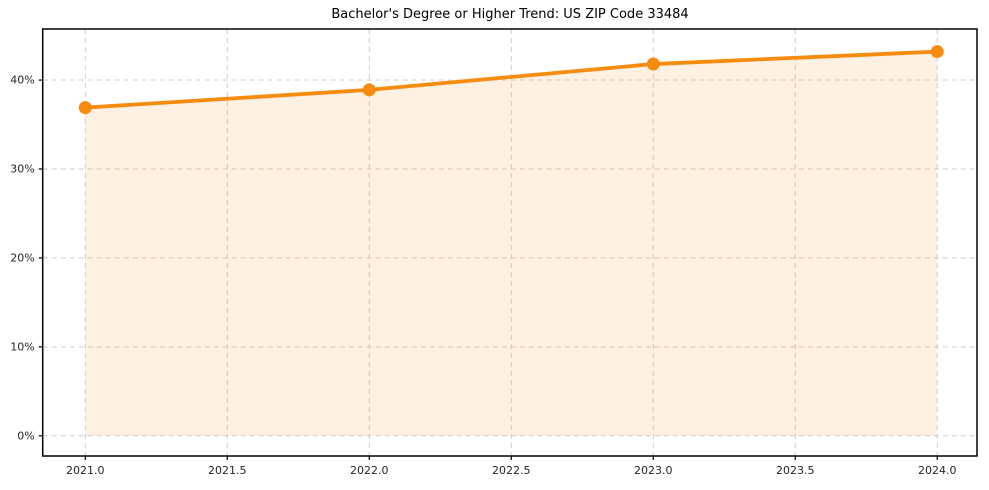 The width and height of the screenshot is (989, 490). I want to click on x-tick-label: 2021.0, so click(85, 470).